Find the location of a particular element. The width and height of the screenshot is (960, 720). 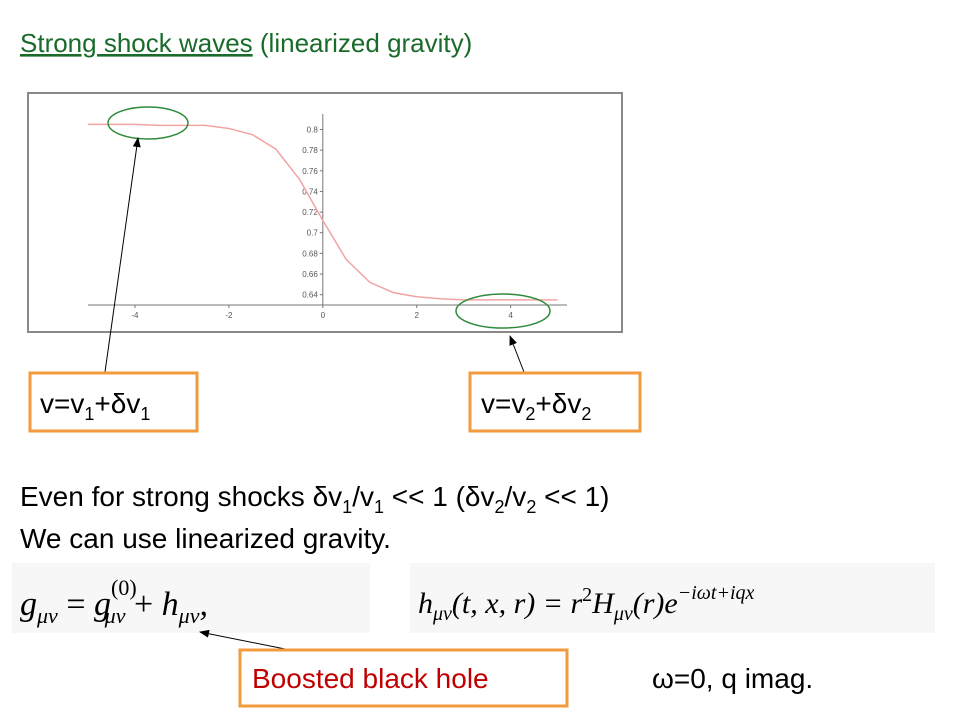

eq-part: = is located at coordinates (76, 604).